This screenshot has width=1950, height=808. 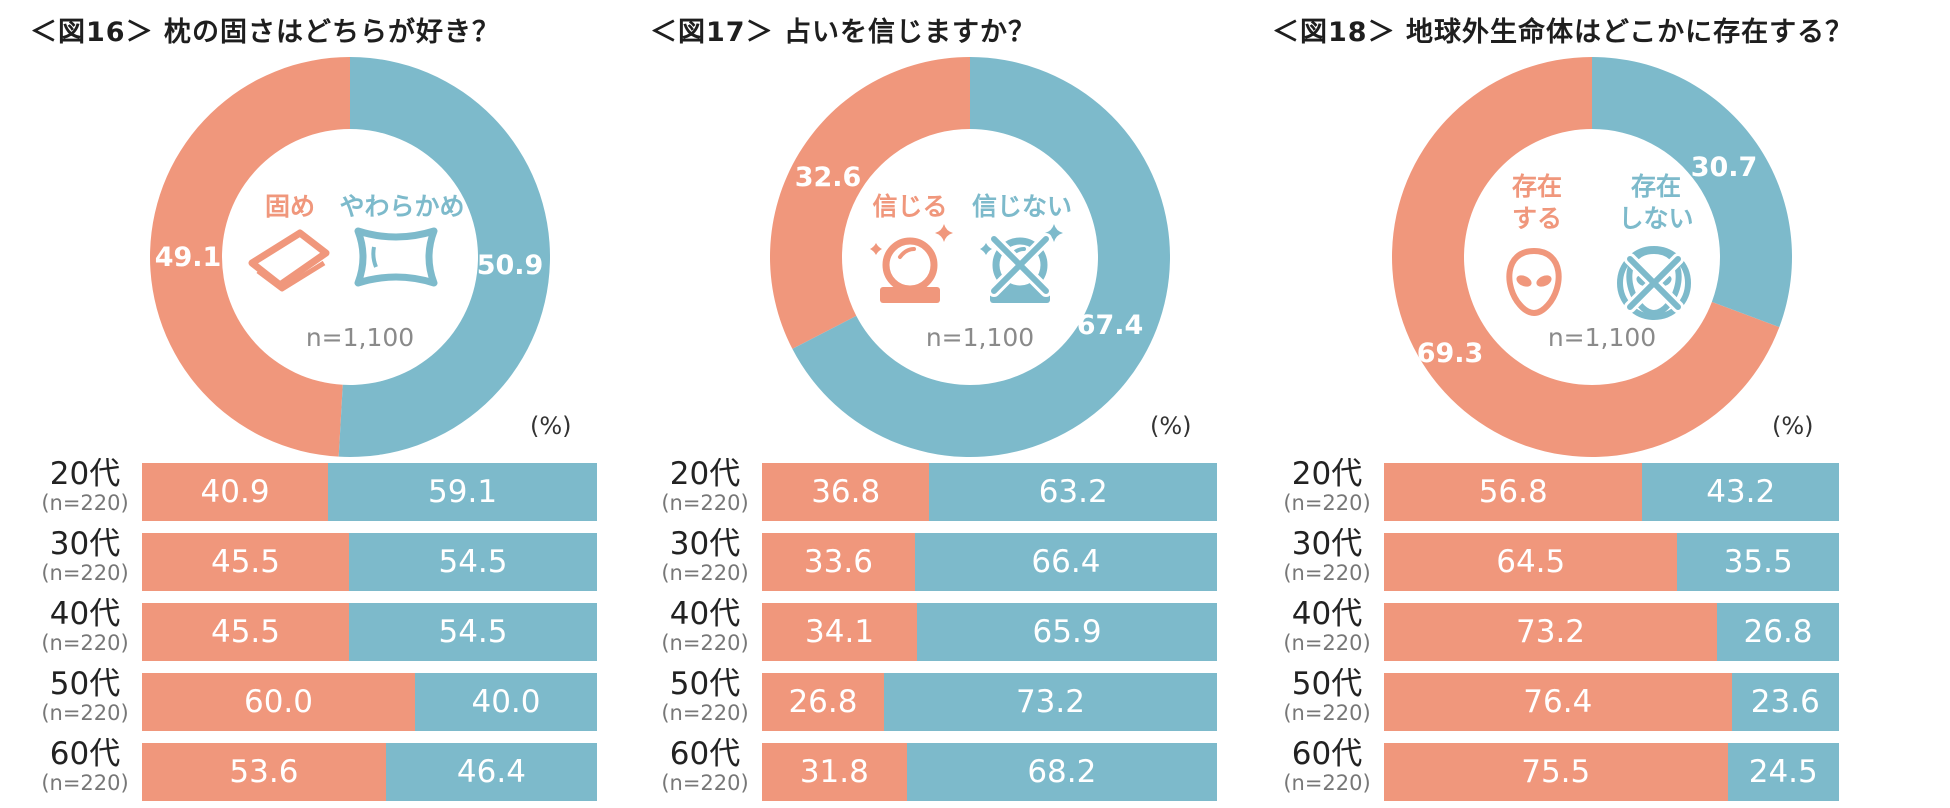 What do you see at coordinates (834, 772) in the screenshot?
I see `bar-segment: 31.8` at bounding box center [834, 772].